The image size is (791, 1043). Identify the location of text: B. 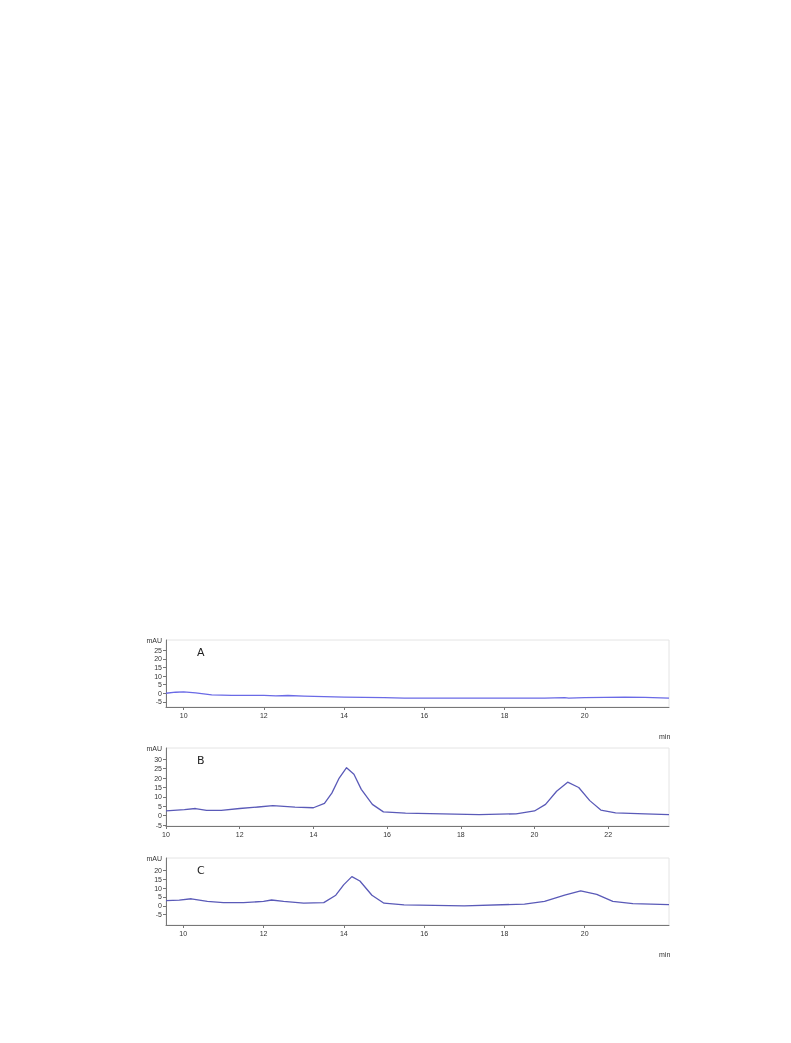
(201, 760).